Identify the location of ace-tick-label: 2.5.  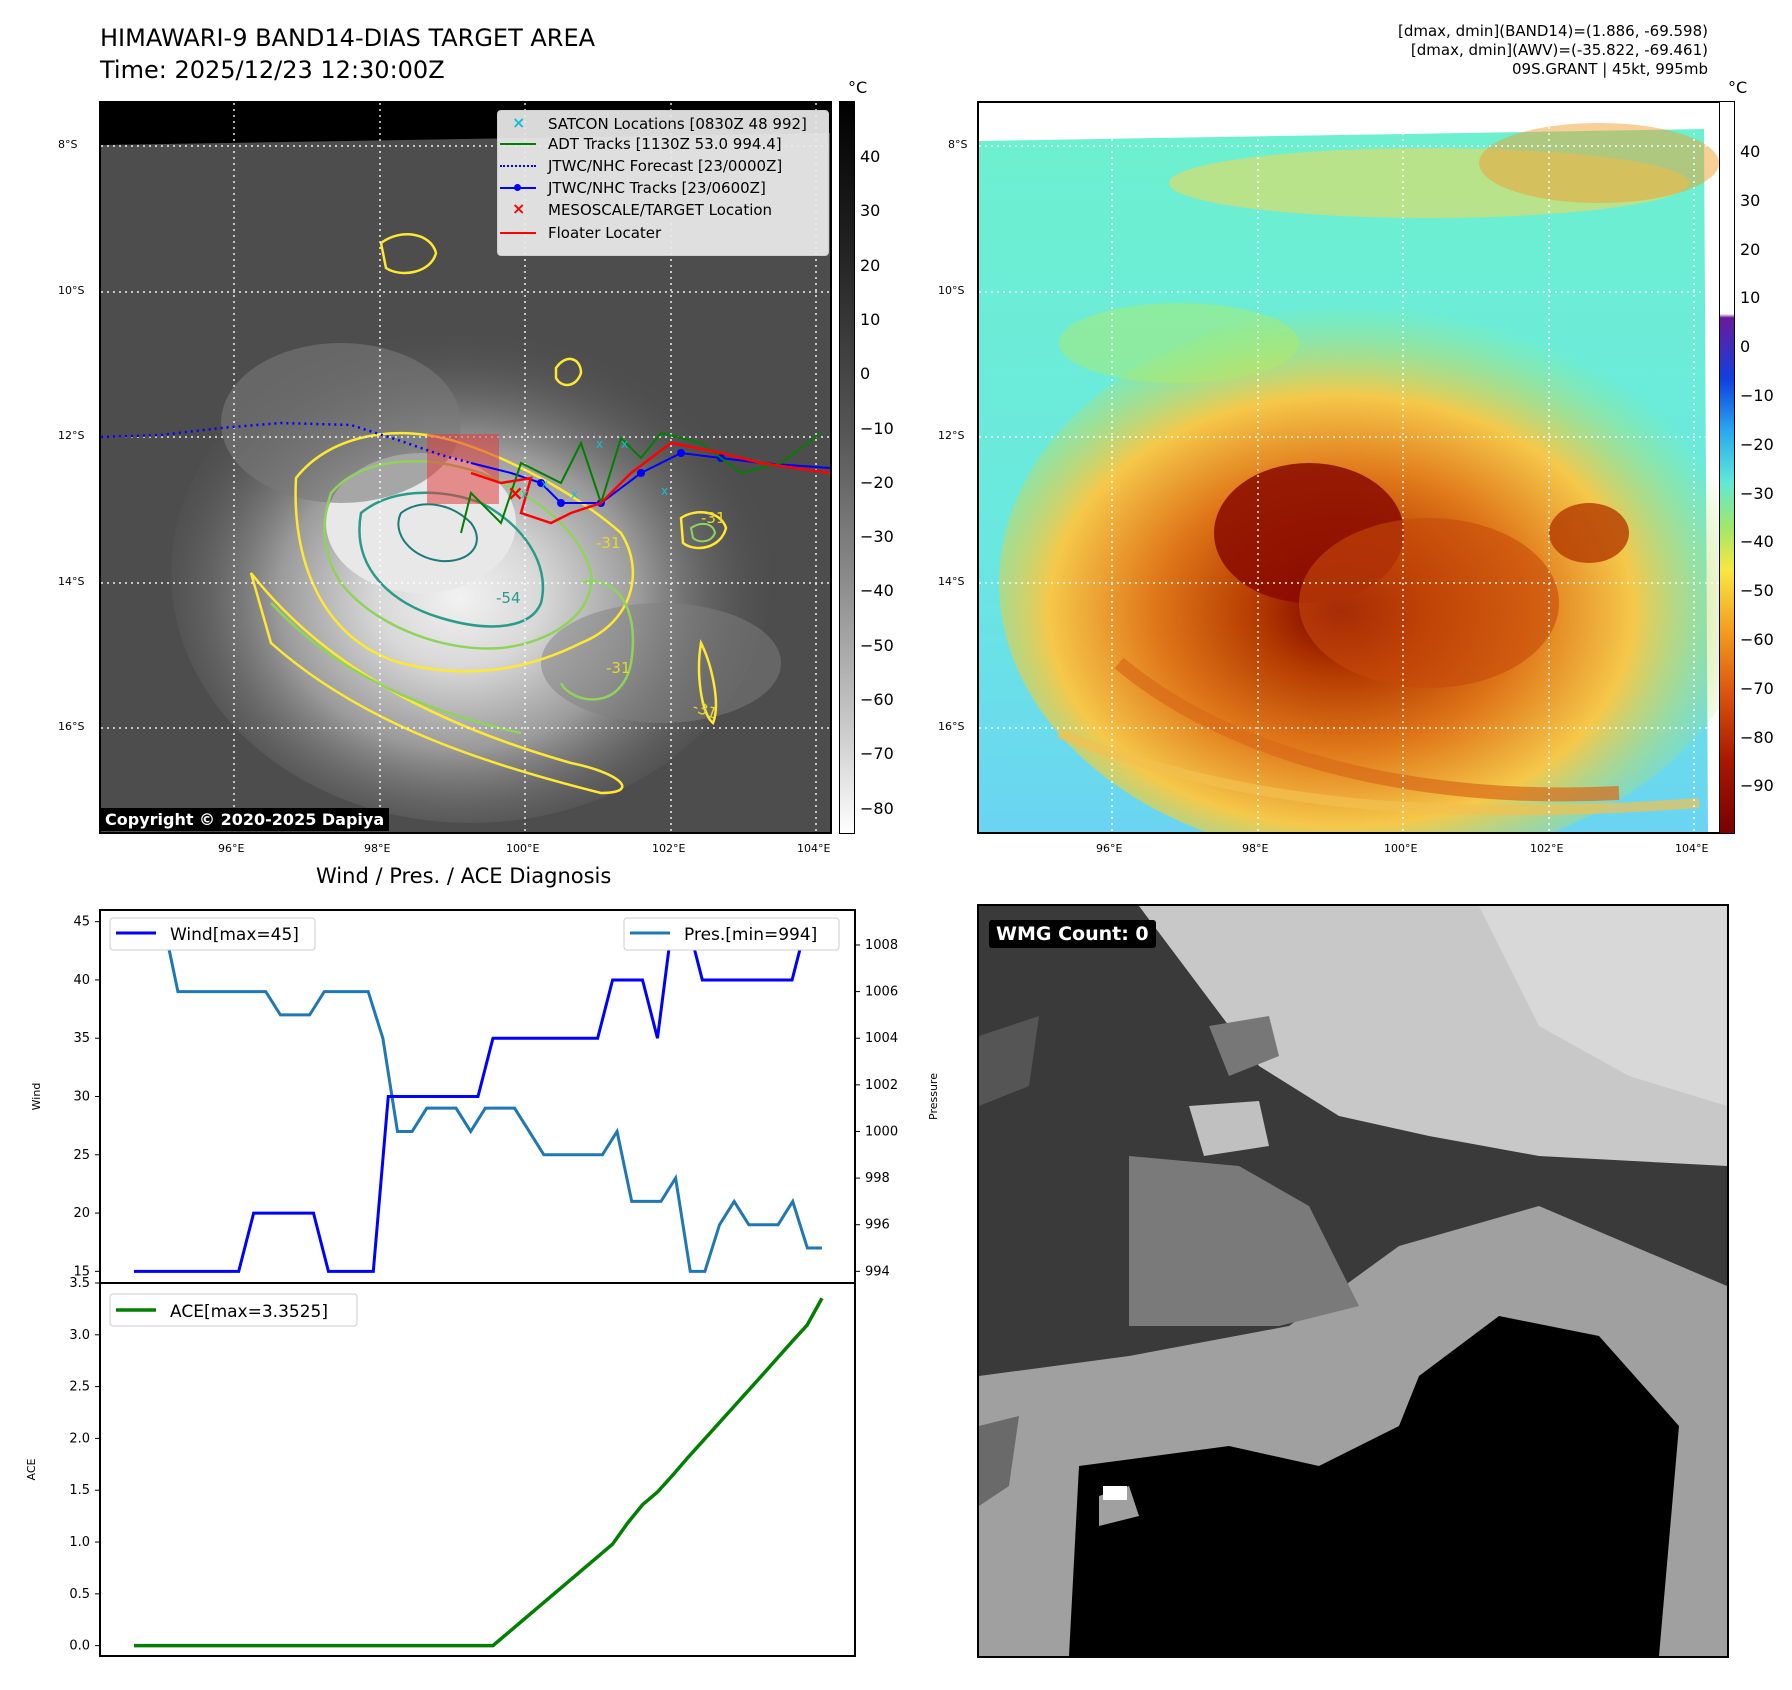
(79, 1387).